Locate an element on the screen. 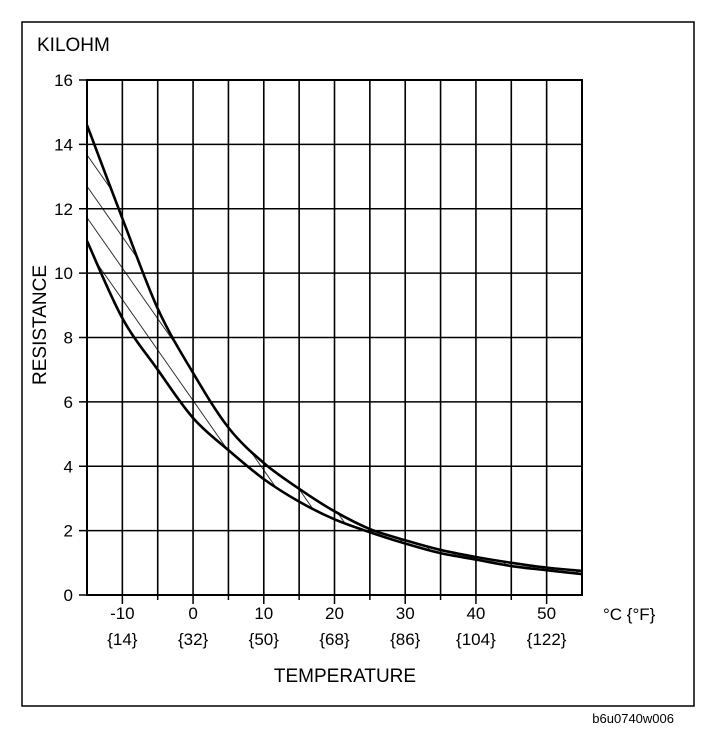 This screenshot has width=704, height=732. y-unit-label: KILOHM is located at coordinates (73, 45).